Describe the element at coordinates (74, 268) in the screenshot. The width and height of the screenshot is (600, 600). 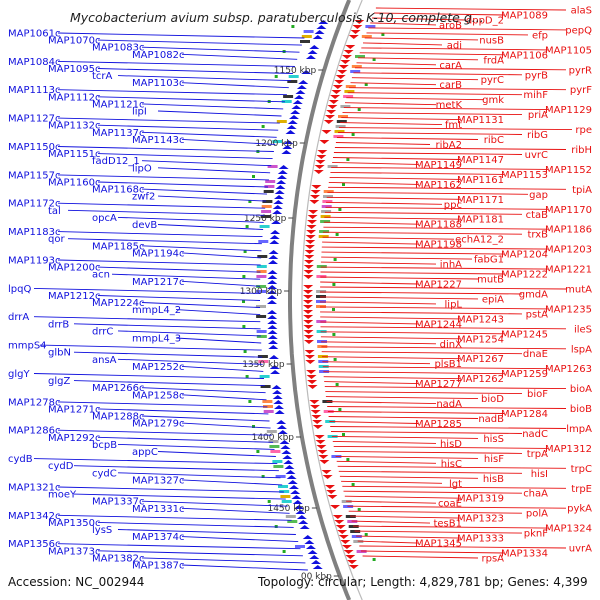
I see `gene-label-left: MAP1200c` at that location.